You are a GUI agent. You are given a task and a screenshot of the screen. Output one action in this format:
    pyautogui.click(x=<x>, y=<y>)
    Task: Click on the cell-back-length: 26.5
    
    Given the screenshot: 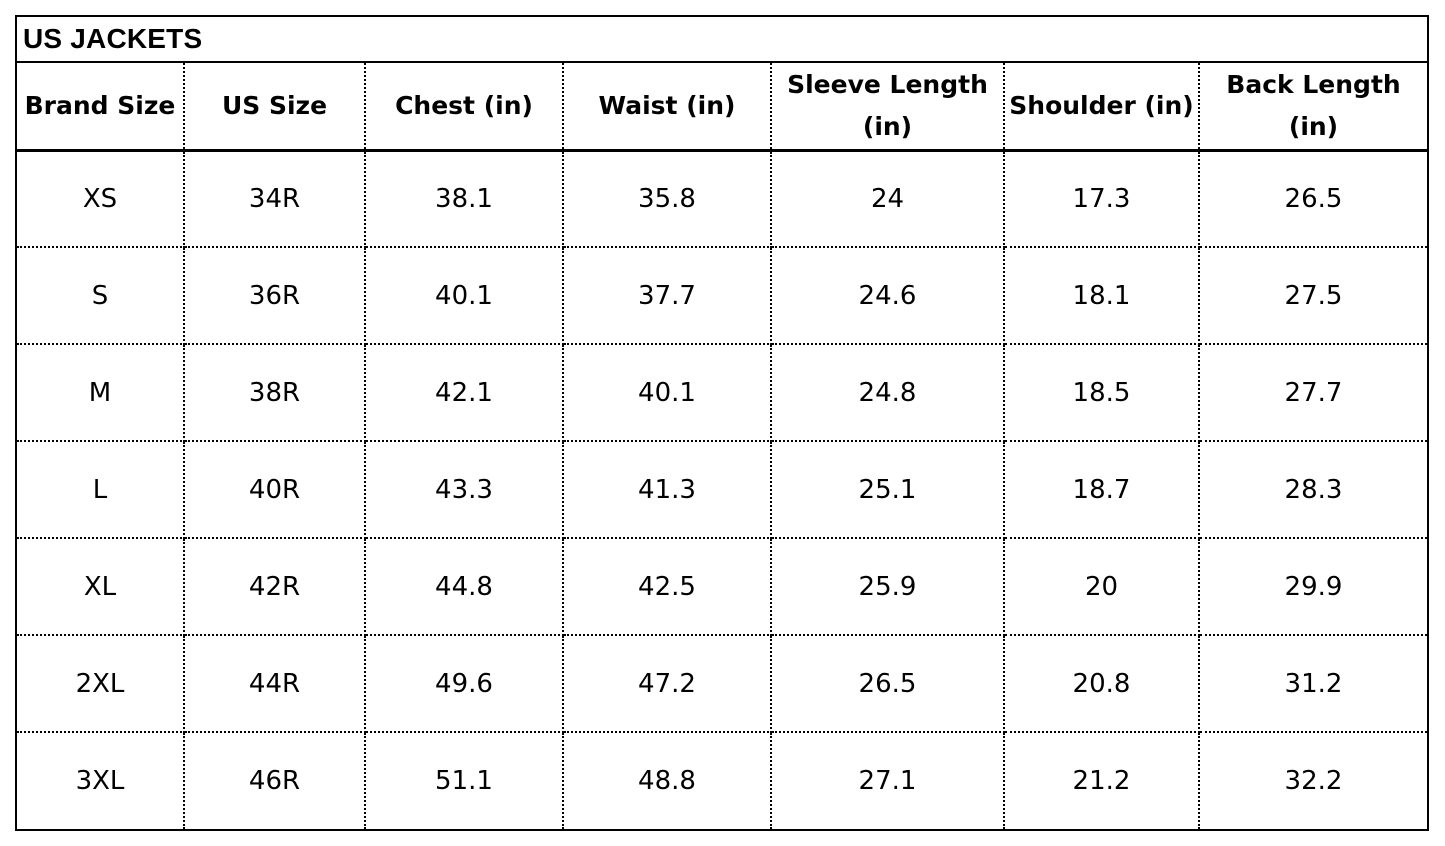 What is the action you would take?
    pyautogui.click(x=1312, y=199)
    